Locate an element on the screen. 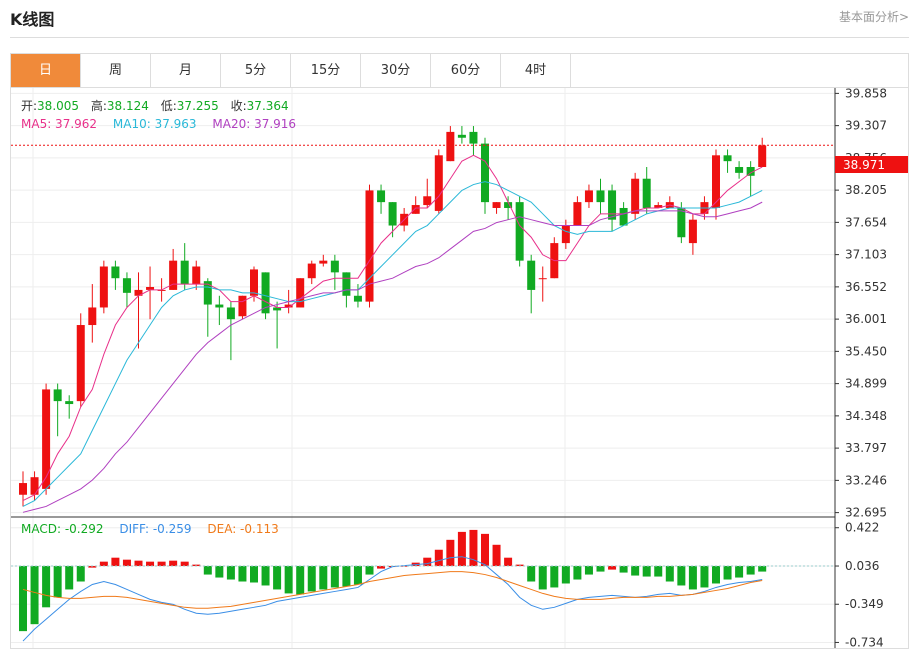 This screenshot has width=917, height=652. dea-legend: DEA: -0.113 is located at coordinates (242, 529).